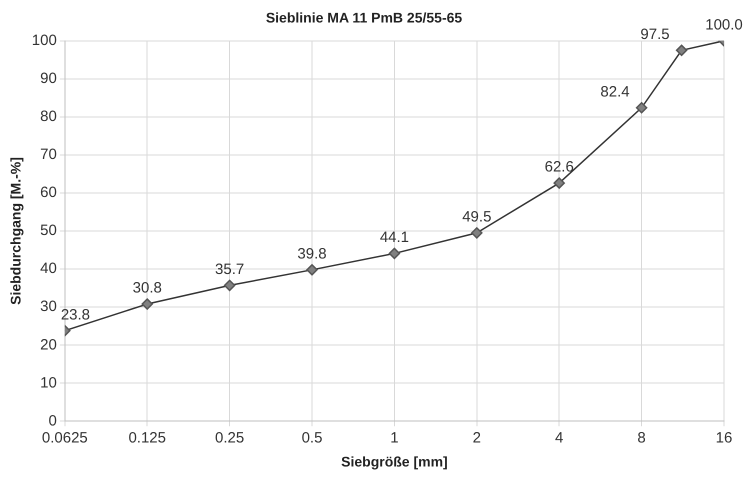 This screenshot has width=756, height=479. Describe the element at coordinates (48, 345) in the screenshot. I see `y-tick-label: 20` at that location.